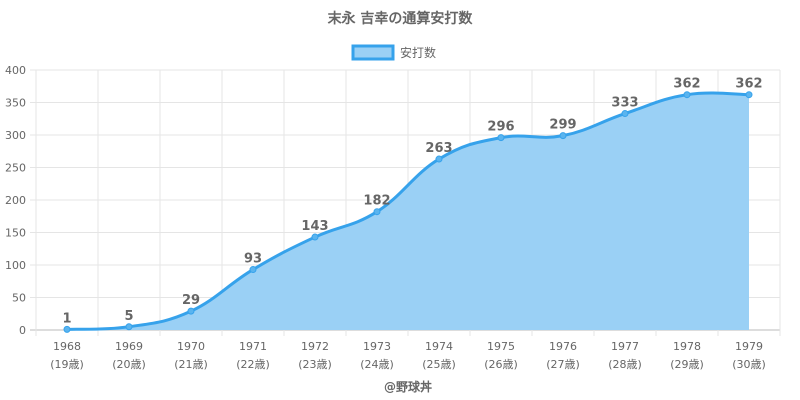  Describe the element at coordinates (15, 168) in the screenshot. I see `y-tick-label: 250` at that location.